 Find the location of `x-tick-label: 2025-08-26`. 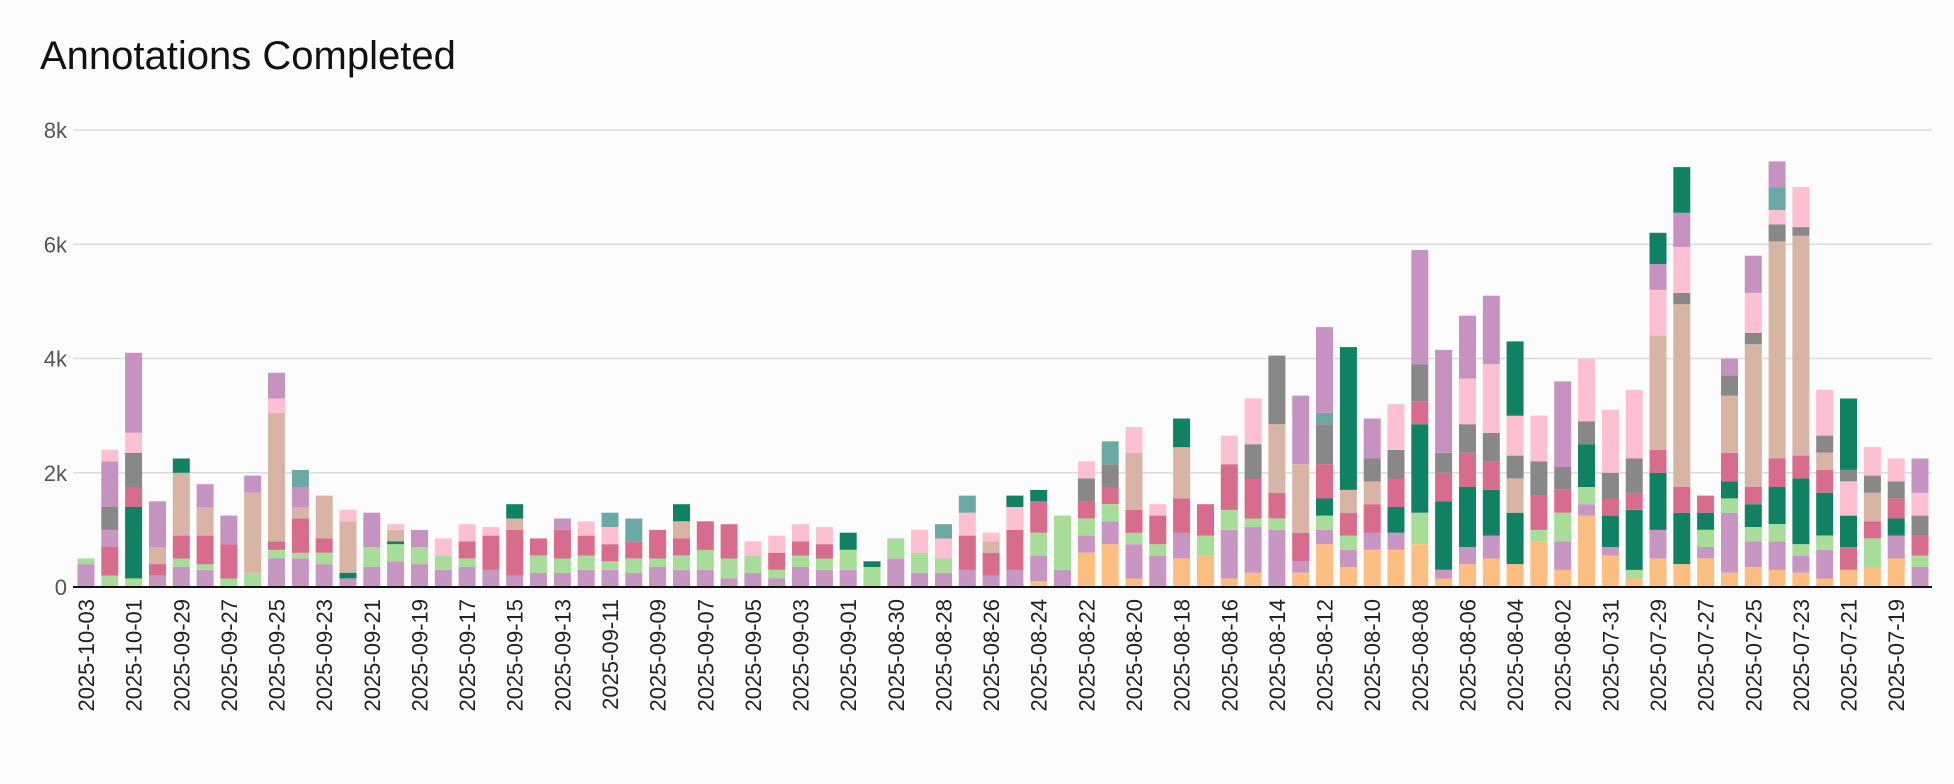

x-tick-label: 2025-08-26 is located at coordinates (991, 655).